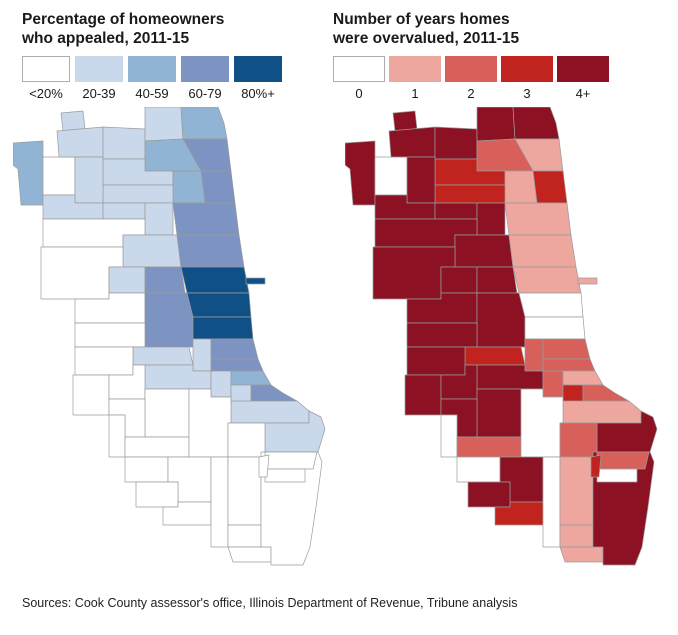 Image resolution: width=678 pixels, height=635 pixels. I want to click on appealed-legend-item-1: 20-39, so click(99, 78).